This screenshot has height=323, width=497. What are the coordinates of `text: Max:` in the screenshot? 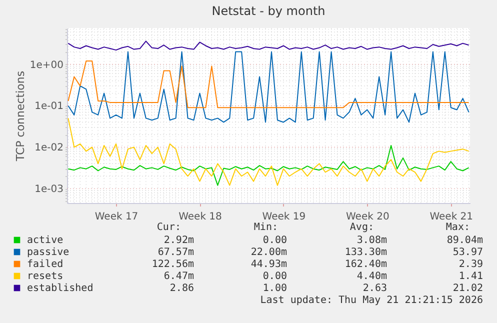 It's located at (458, 227).